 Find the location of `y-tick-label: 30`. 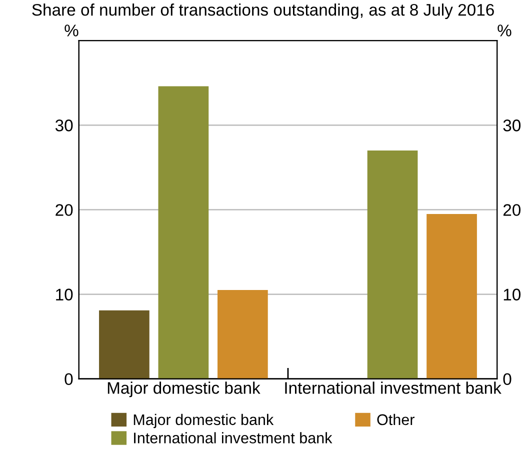

y-tick-label: 30 is located at coordinates (64, 126).